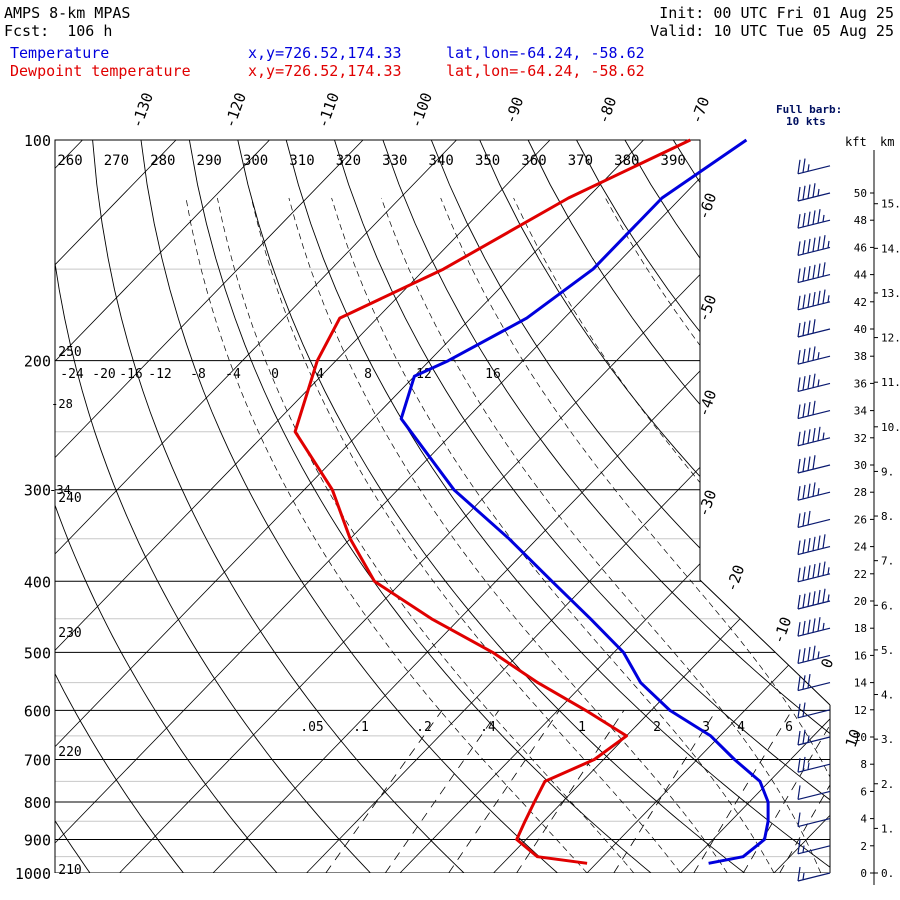 This screenshot has width=900, height=900. What do you see at coordinates (320, 374) in the screenshot?
I see `upper-temp-label: 4` at bounding box center [320, 374].